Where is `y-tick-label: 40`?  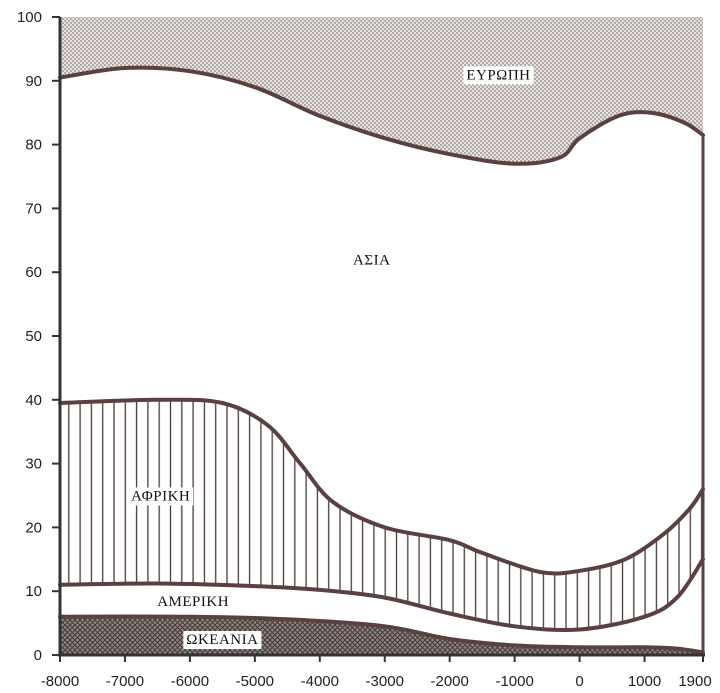 y-tick-label: 40 is located at coordinates (33, 400).